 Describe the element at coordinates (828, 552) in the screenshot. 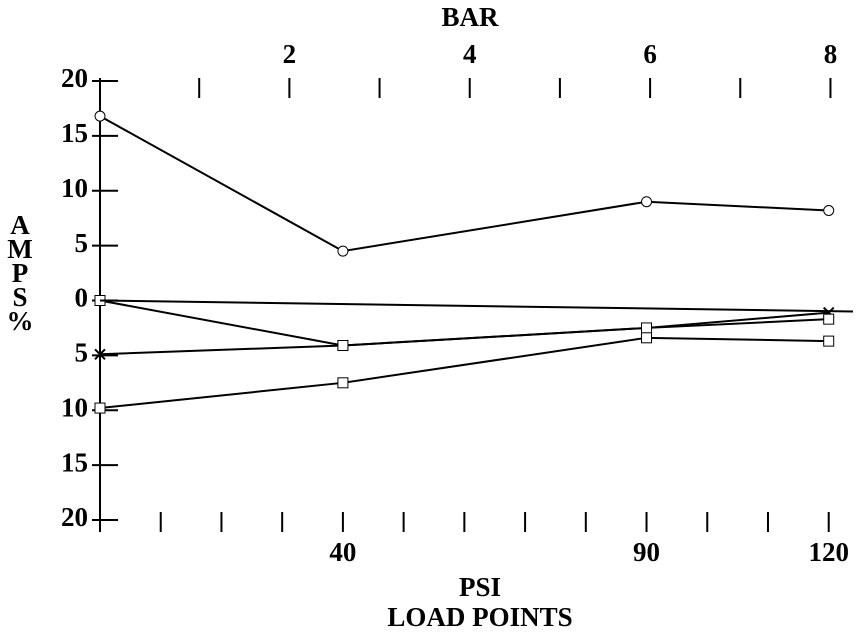

I see `x-tick-label: 120` at that location.